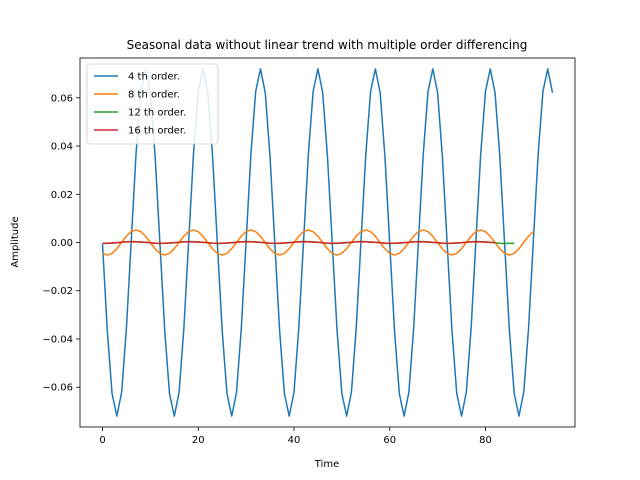 This screenshot has height=480, width=640. What do you see at coordinates (485, 440) in the screenshot?
I see `x-tick-label: 80` at bounding box center [485, 440].